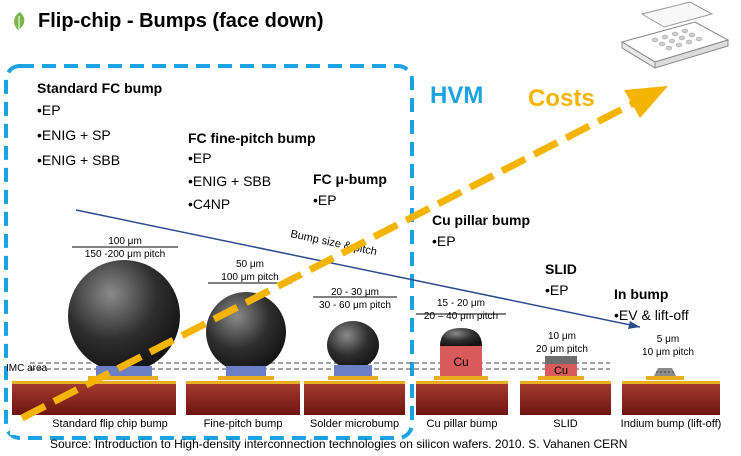 Image resolution: width=741 pixels, height=456 pixels. Describe the element at coordinates (243, 424) in the screenshot. I see `fine-pitch-caption: Fine-pitch bump` at that location.